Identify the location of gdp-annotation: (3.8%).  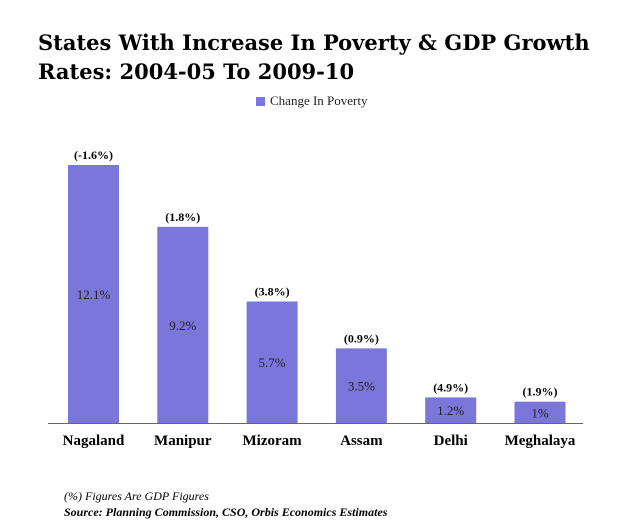
(272, 291).